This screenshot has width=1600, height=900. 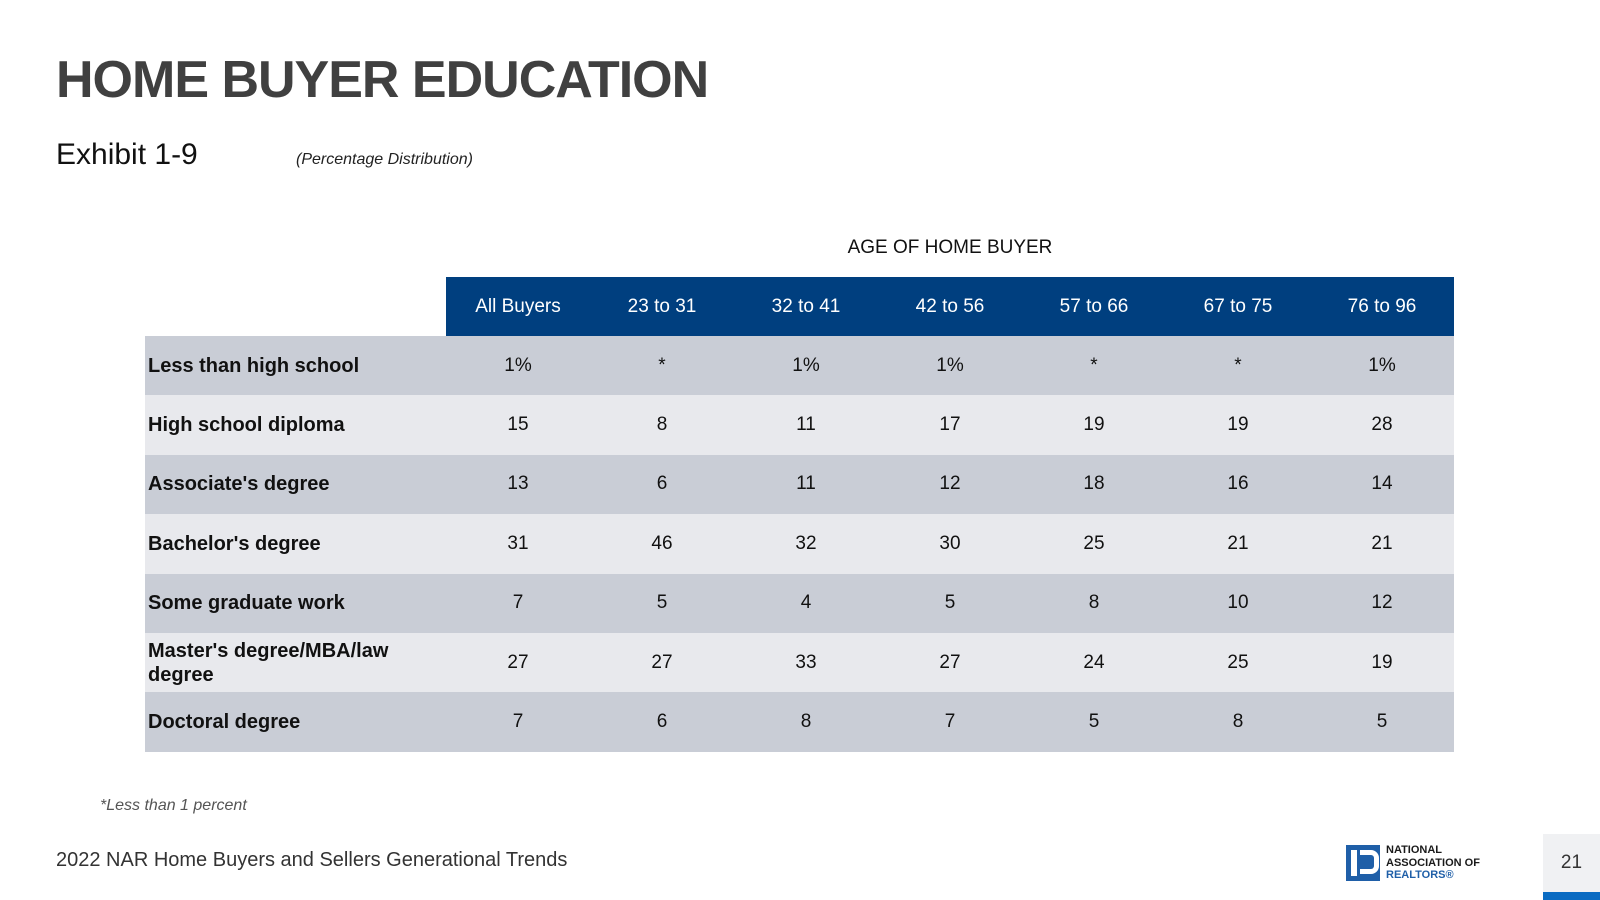 I want to click on table-cell: 24, so click(x=1094, y=662).